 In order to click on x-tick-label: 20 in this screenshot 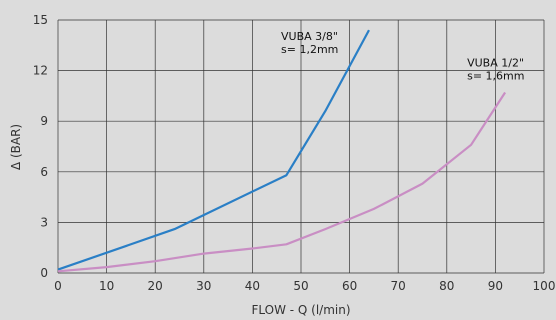, I will do `click(155, 286)`.